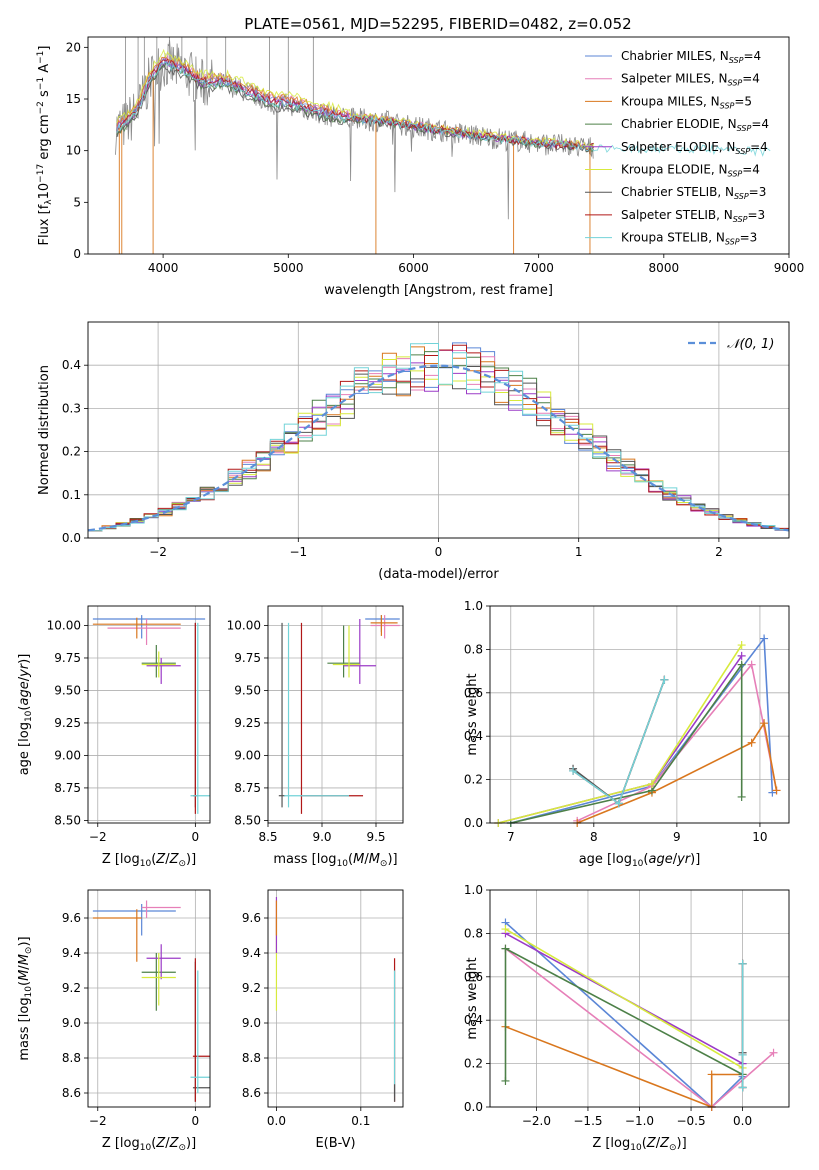 The width and height of the screenshot is (819, 1170). Describe the element at coordinates (321, 837) in the screenshot. I see `x-tick-label: 9.0` at that location.